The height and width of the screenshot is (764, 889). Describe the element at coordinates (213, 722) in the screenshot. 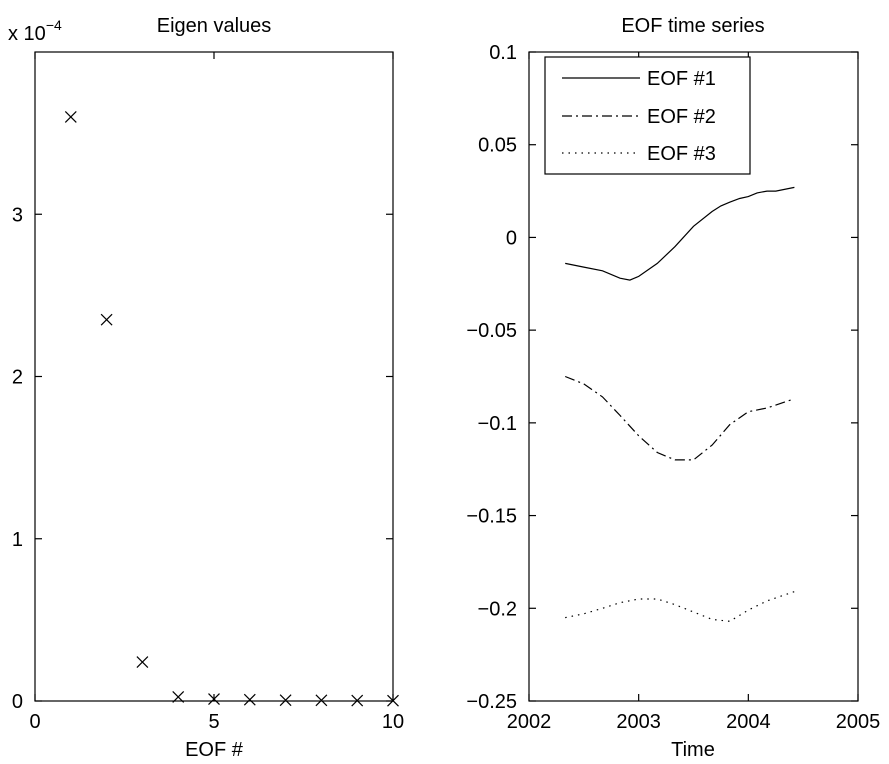

I see `left-x-tick-label: 5` at that location.